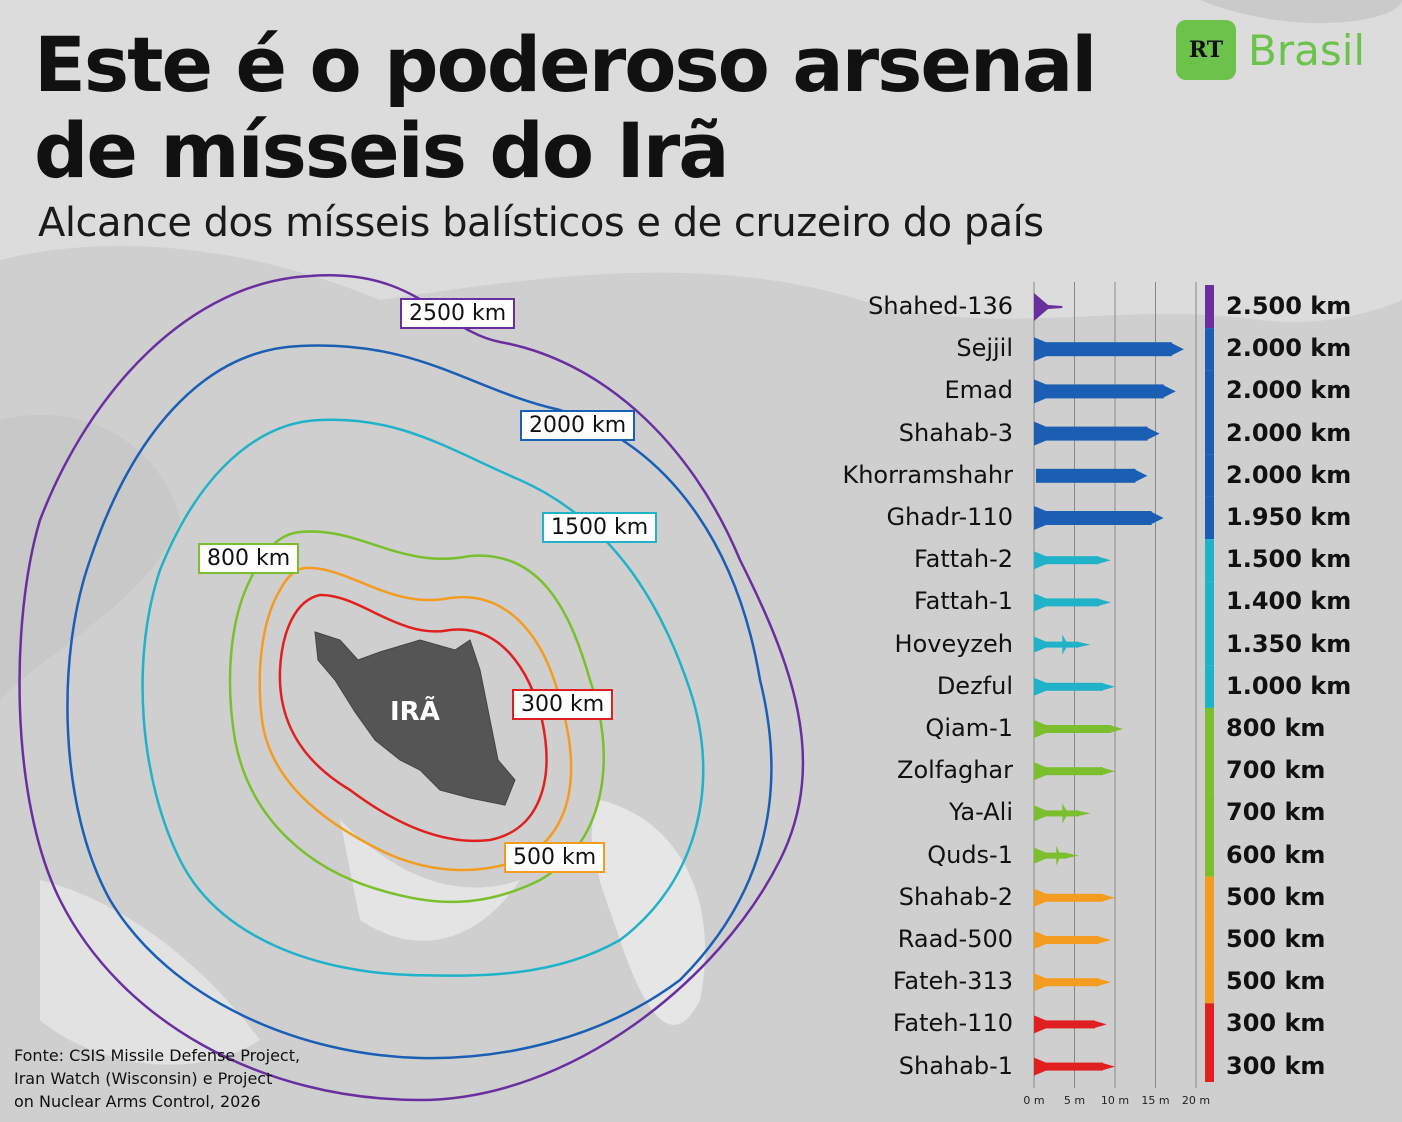  I want to click on missile-name: Raad-500, so click(955, 939).